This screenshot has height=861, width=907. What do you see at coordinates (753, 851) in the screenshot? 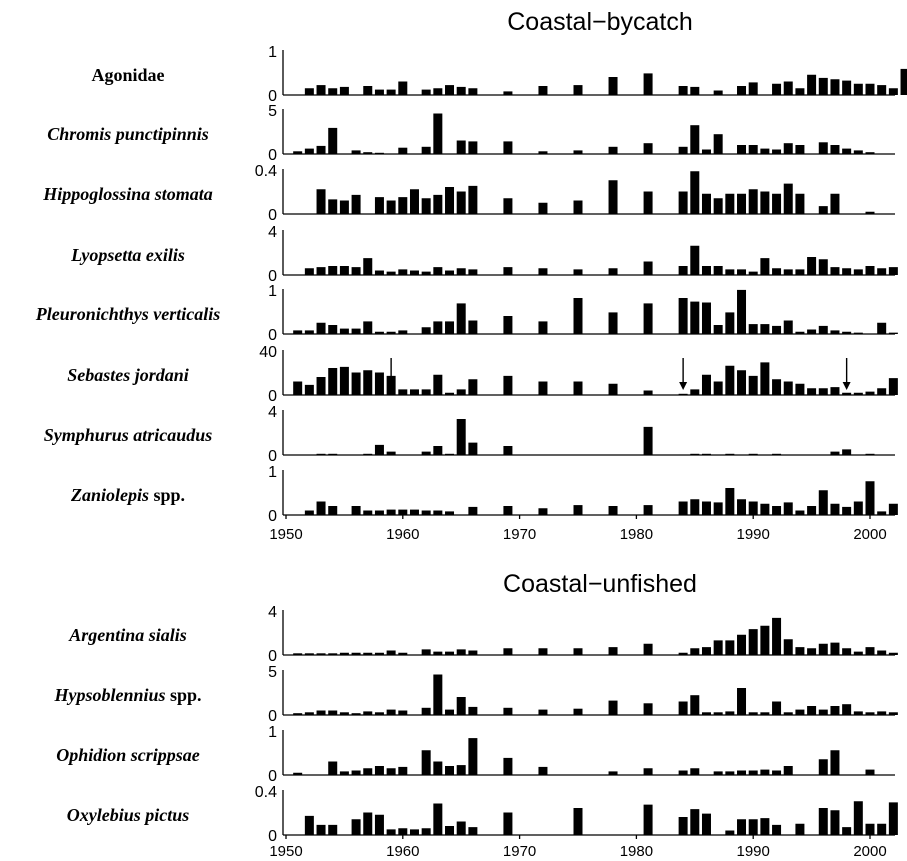
I see `x-tick-label: 1990` at bounding box center [753, 851].